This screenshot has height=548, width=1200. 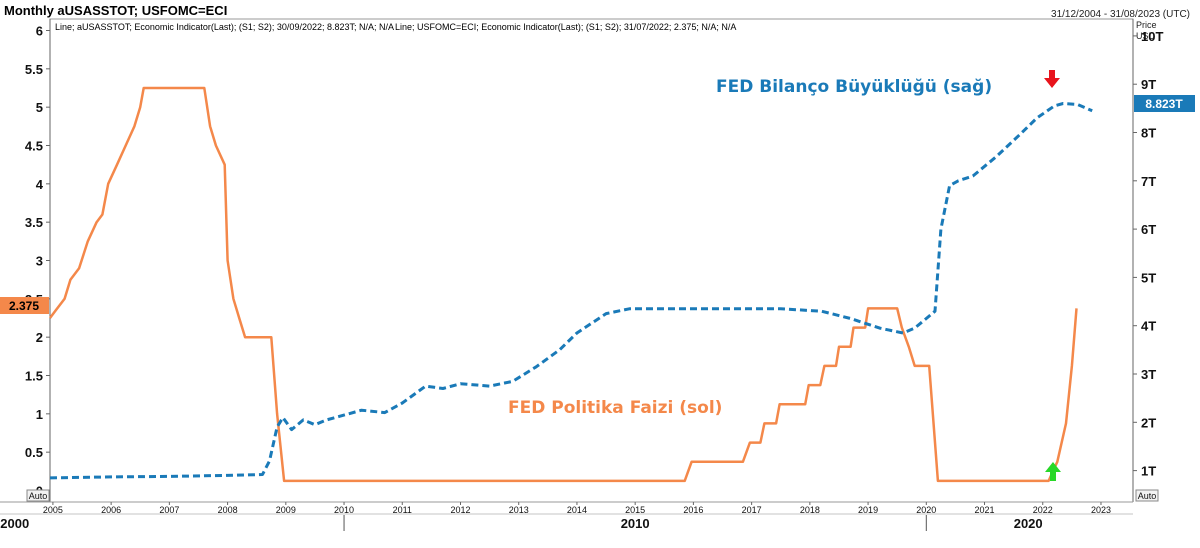 What do you see at coordinates (228, 510) in the screenshot?
I see `x-tick-label: 2008` at bounding box center [228, 510].